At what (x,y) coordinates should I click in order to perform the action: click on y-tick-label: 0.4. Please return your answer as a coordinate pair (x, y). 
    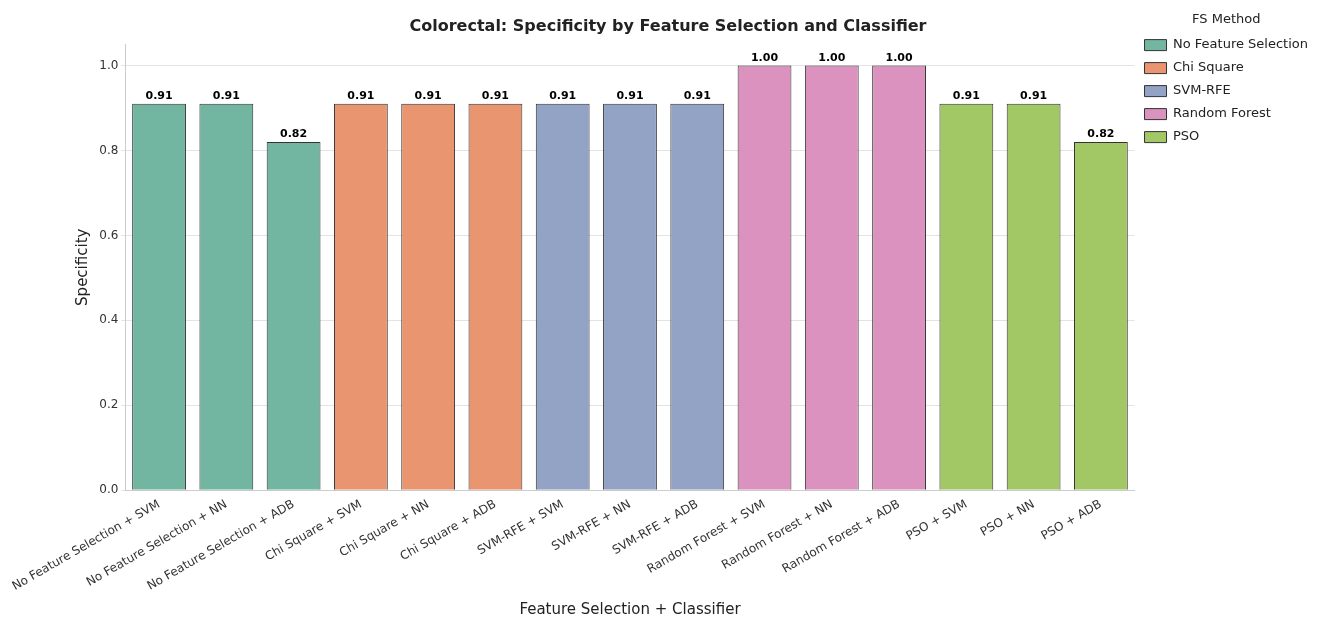
    Looking at the image, I should click on (109, 319).